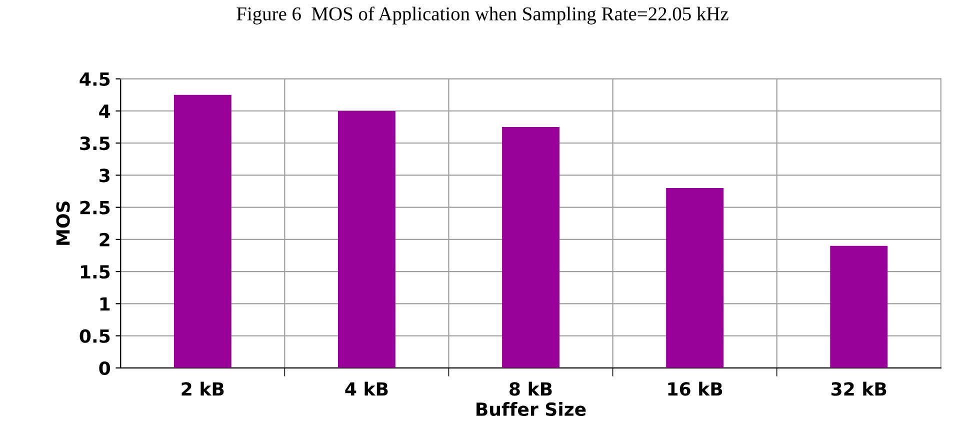 This screenshot has width=965, height=438. Describe the element at coordinates (105, 304) in the screenshot. I see `y-tick-label: 1` at that location.